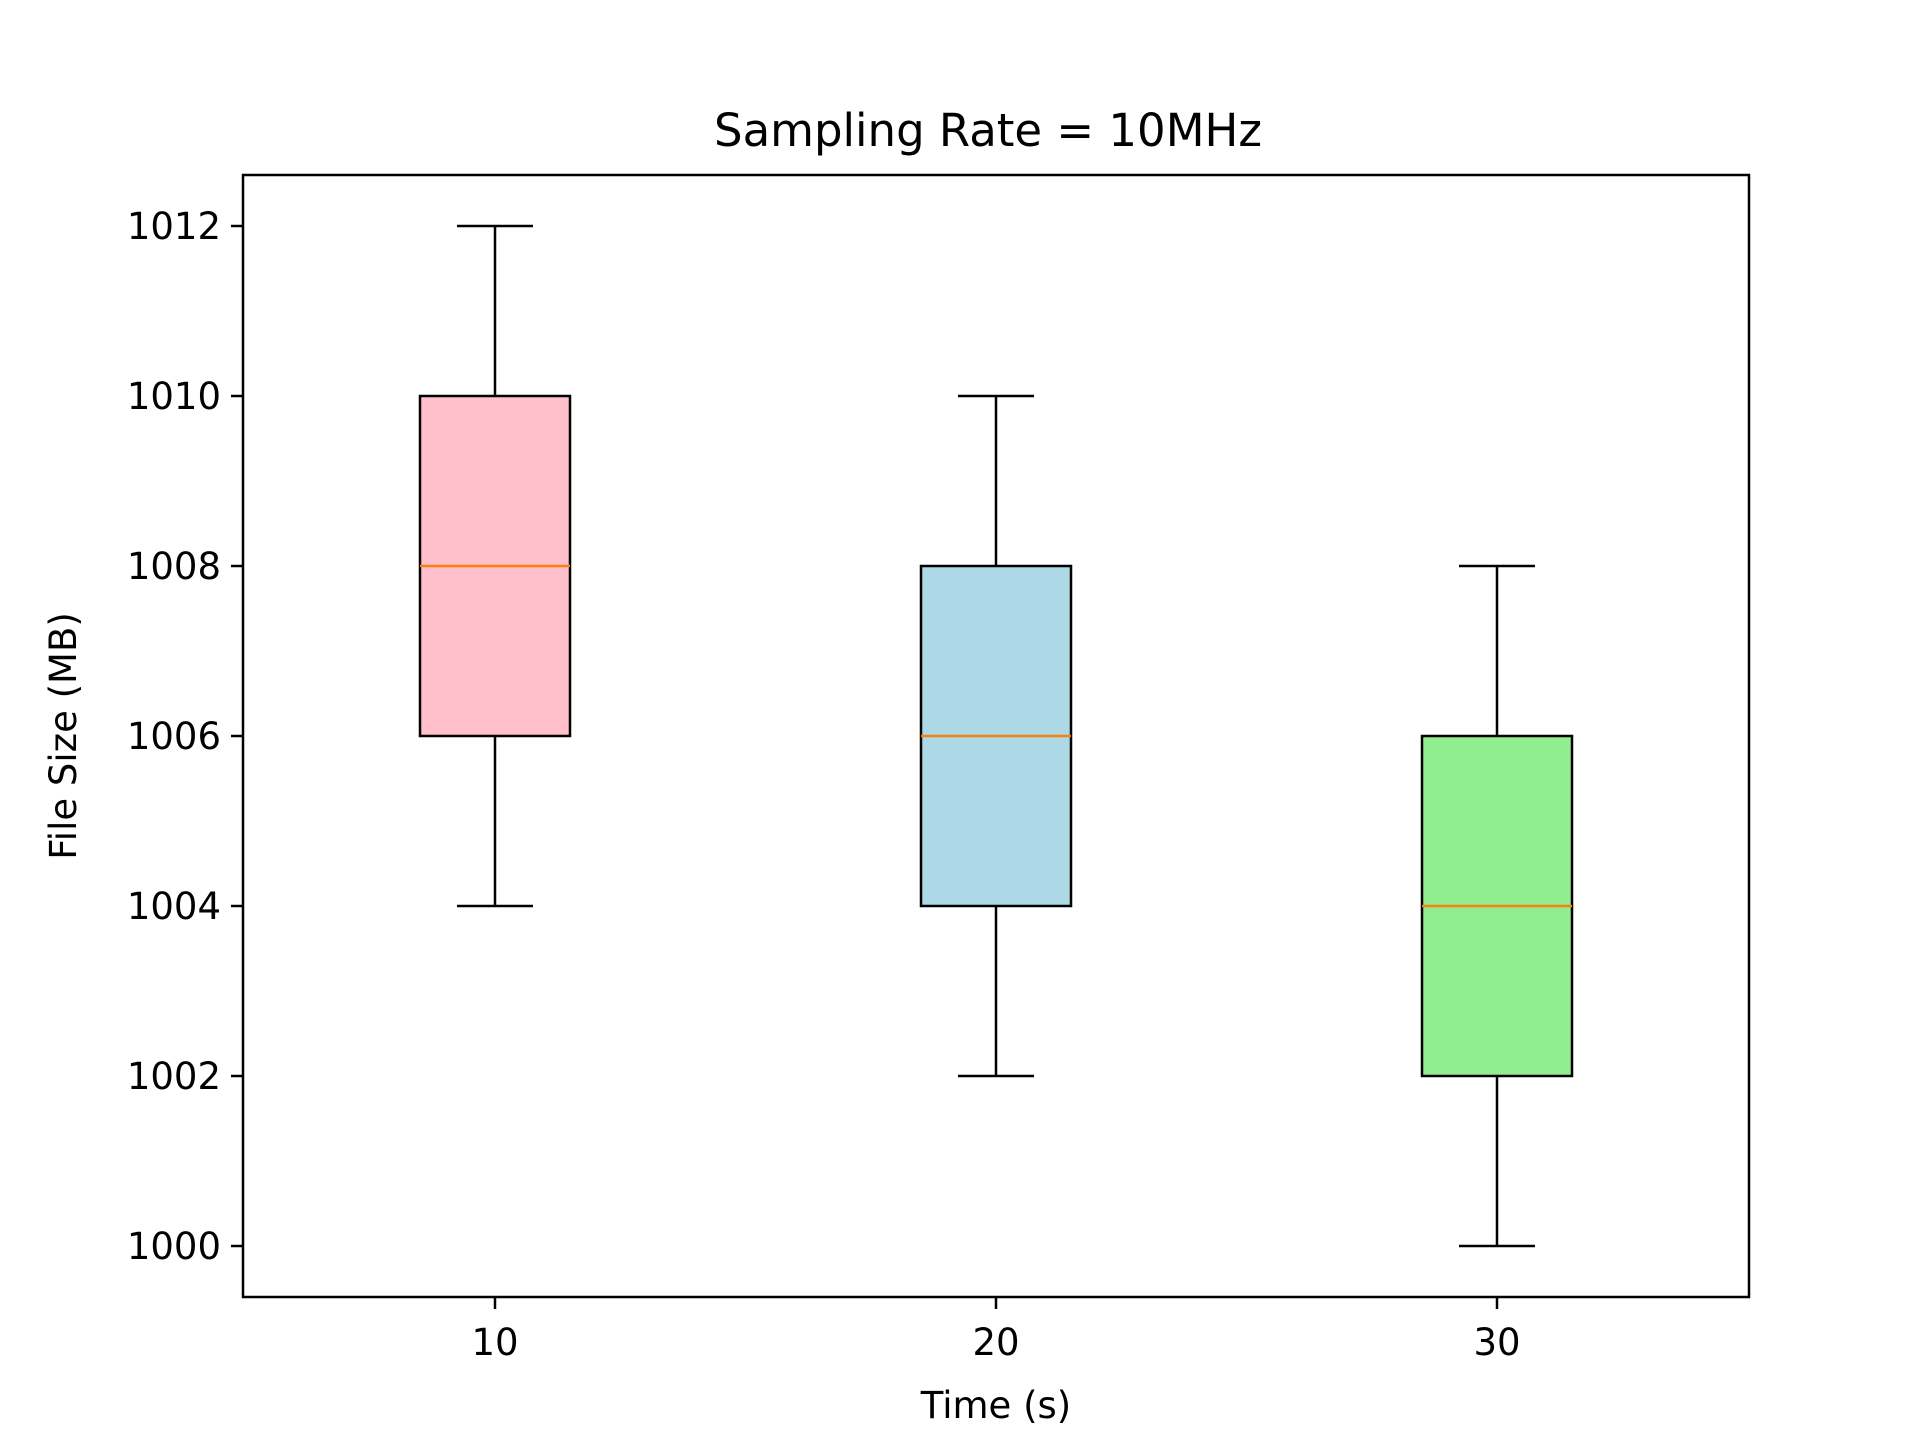  I want to click on chart-title: Sampling Rate = 10MHz, so click(988, 130).